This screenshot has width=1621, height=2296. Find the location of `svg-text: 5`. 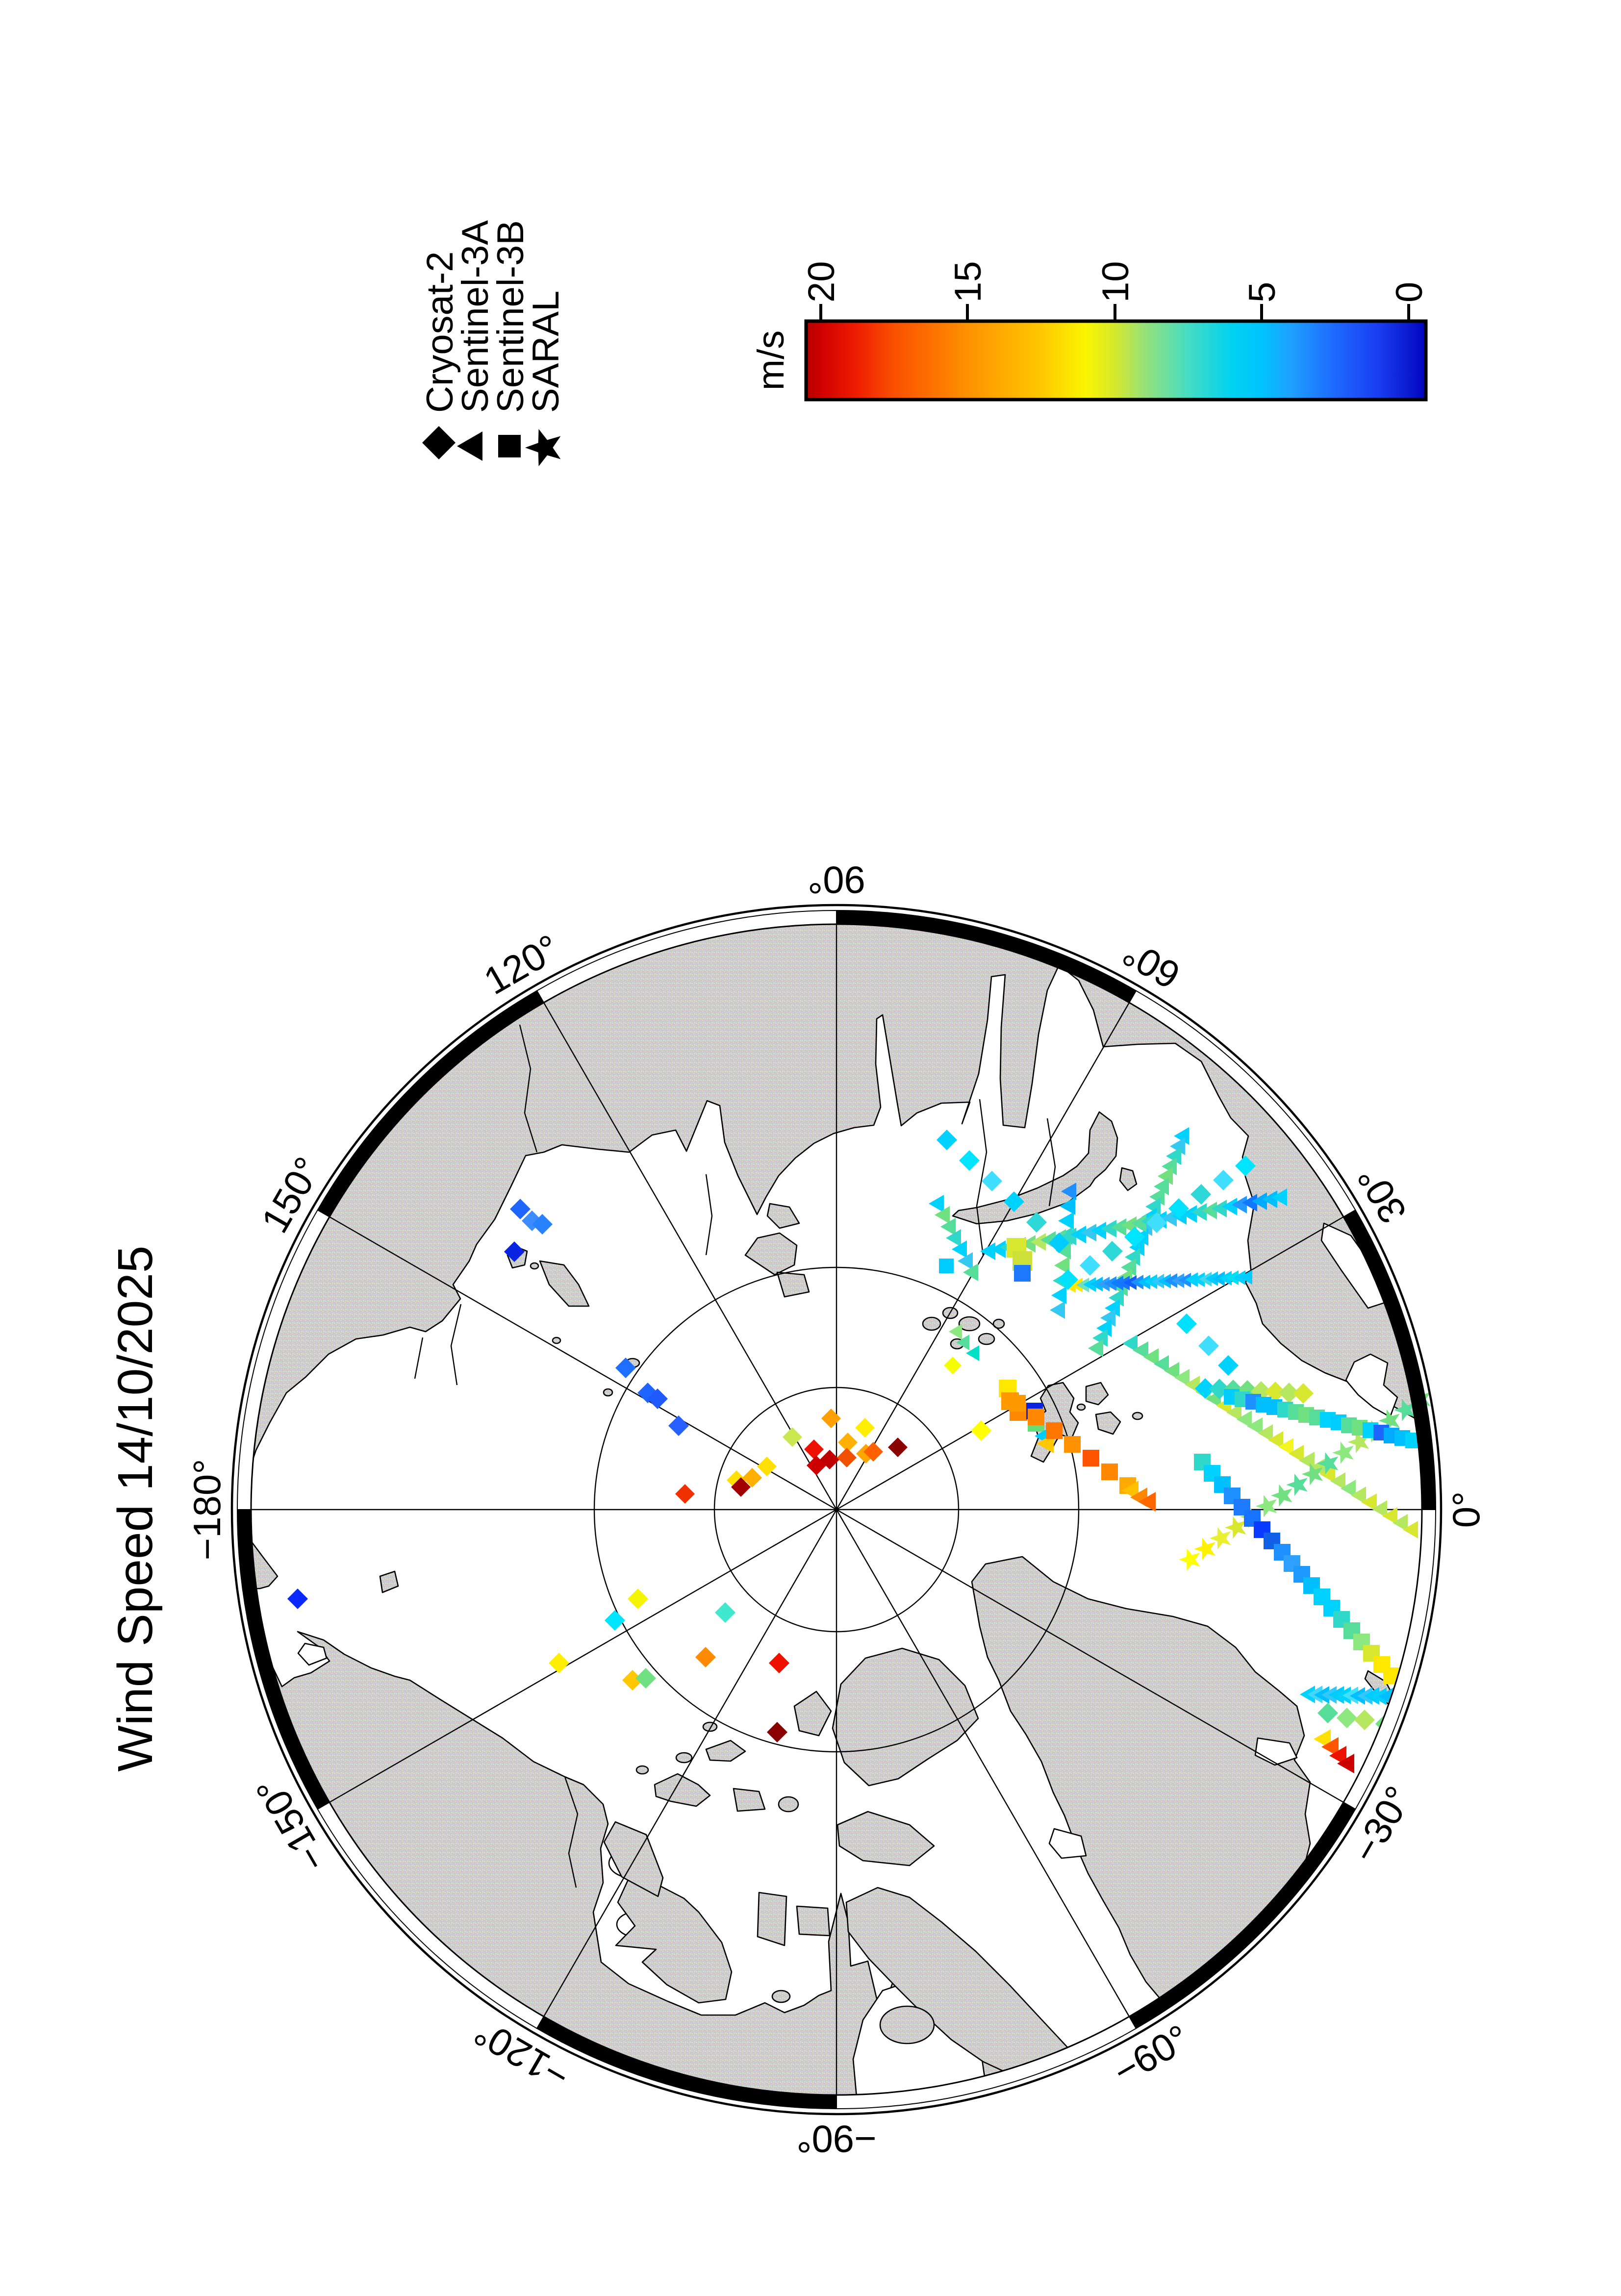

svg-text: 5 is located at coordinates (1262, 292).